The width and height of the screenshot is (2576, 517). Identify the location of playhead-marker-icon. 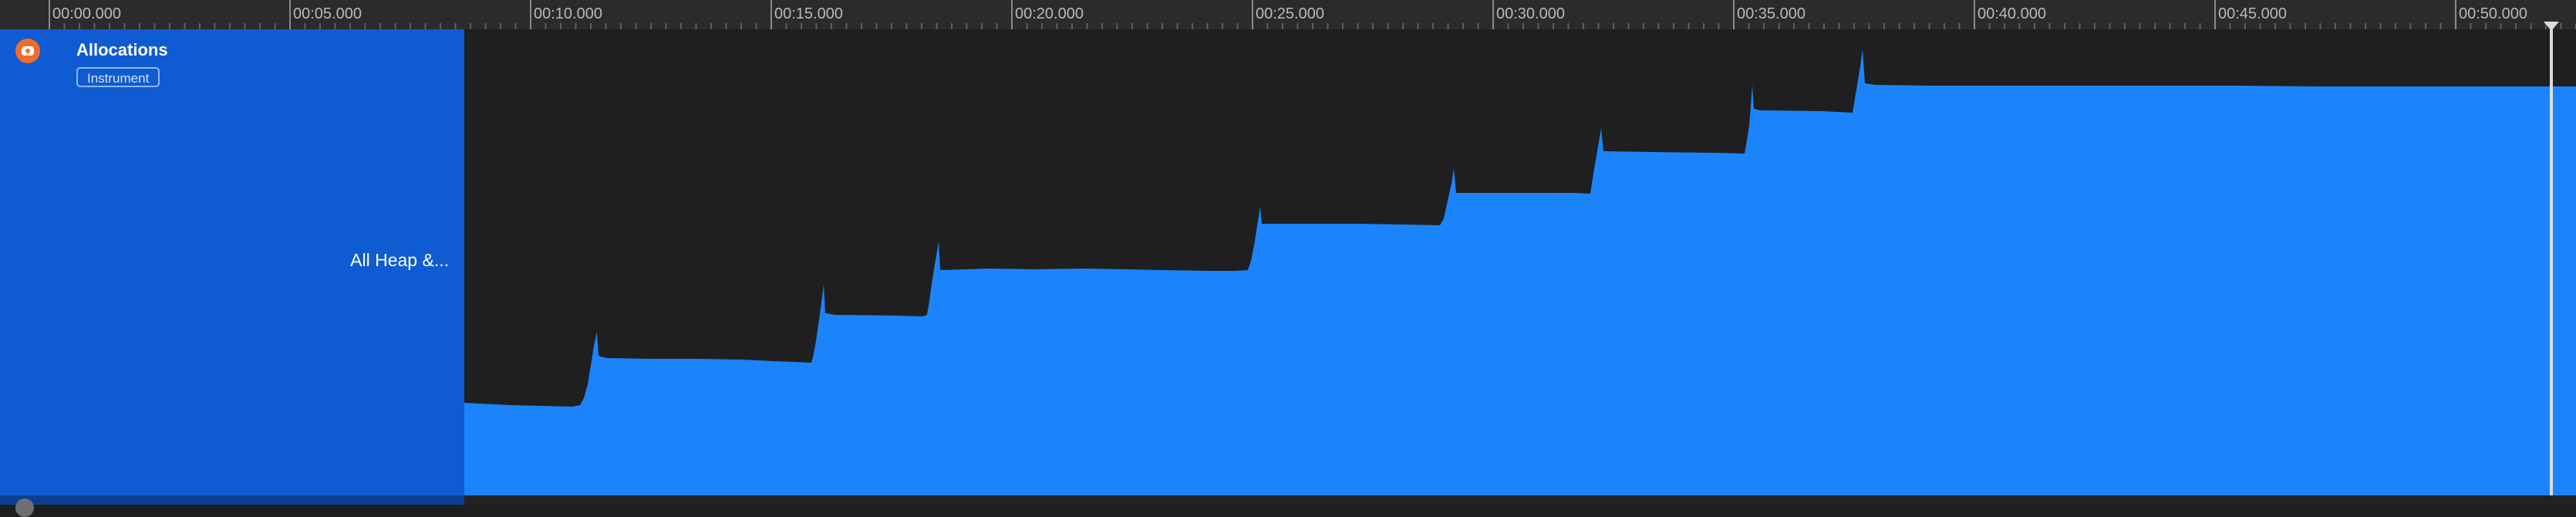
(2551, 27).